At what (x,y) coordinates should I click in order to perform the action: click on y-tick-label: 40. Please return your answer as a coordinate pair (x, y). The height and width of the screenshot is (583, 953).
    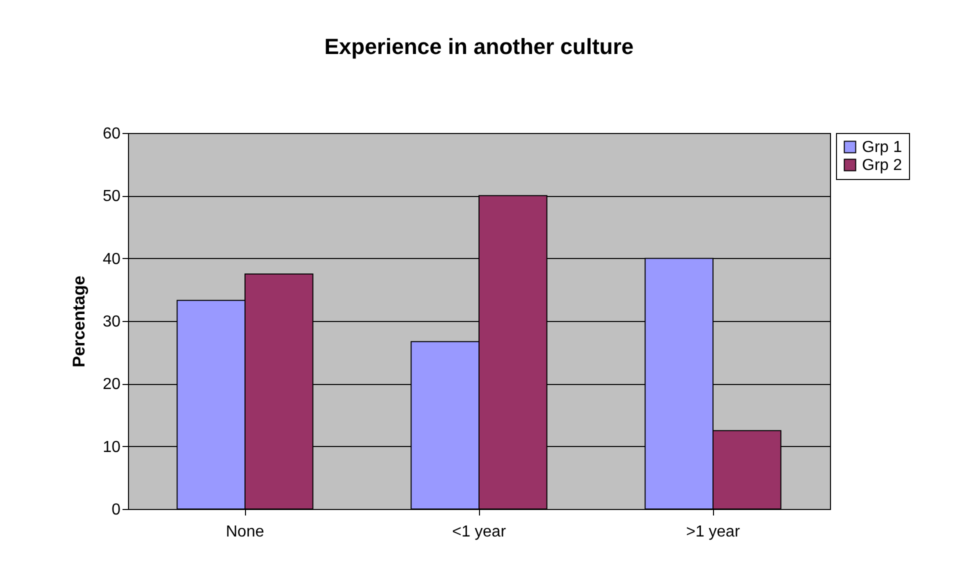
    Looking at the image, I should click on (111, 259).